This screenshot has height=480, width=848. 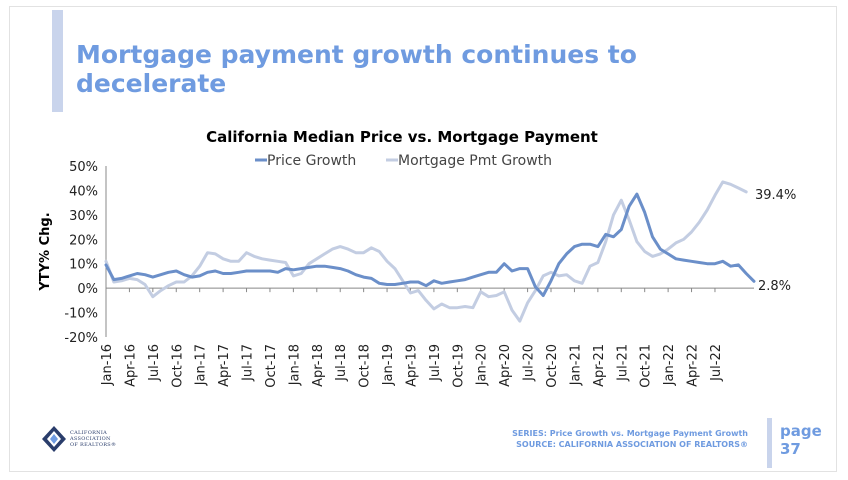 What do you see at coordinates (716, 363) in the screenshot?
I see `x-tick-label: Jul-22` at bounding box center [716, 363].